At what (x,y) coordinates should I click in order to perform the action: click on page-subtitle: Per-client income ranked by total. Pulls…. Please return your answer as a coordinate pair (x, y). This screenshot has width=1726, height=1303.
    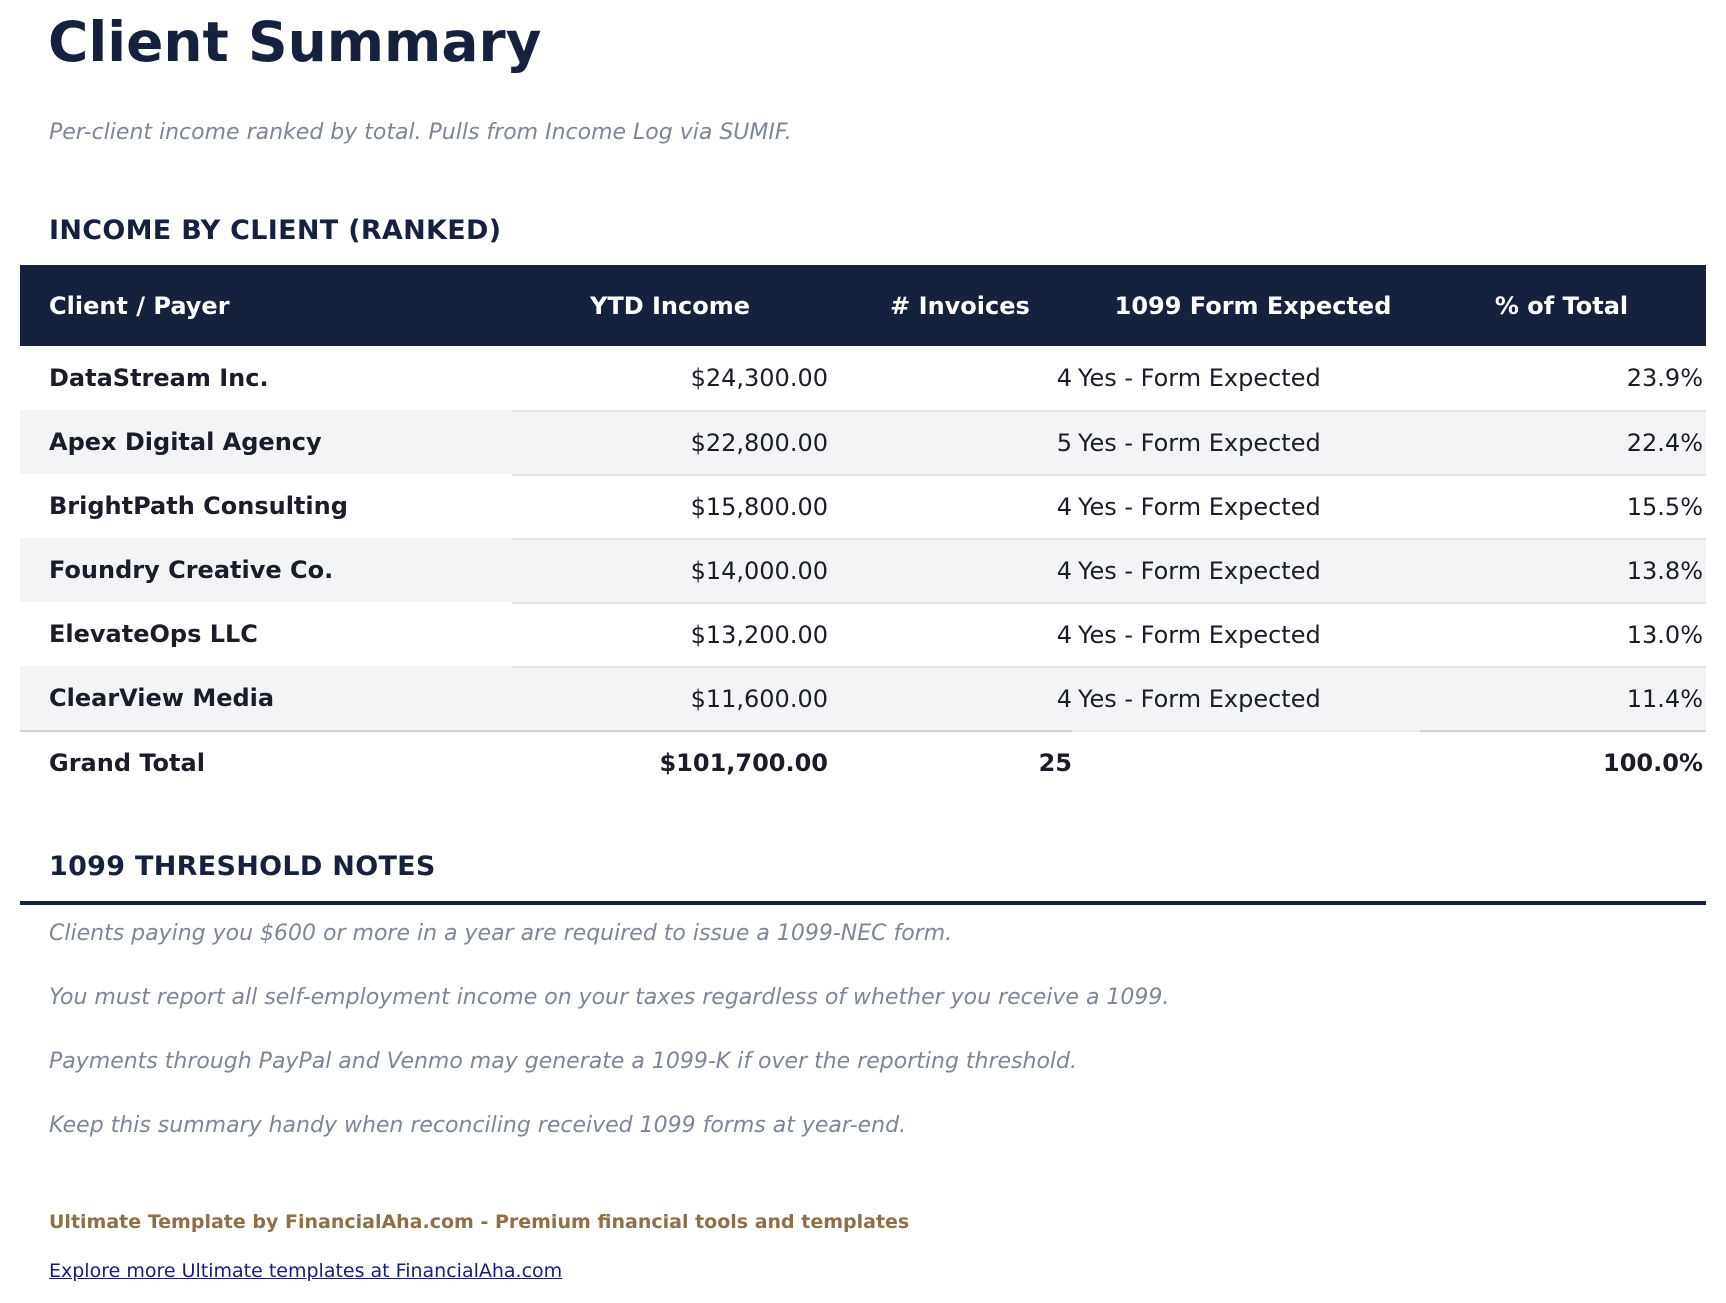
    Looking at the image, I should click on (420, 132).